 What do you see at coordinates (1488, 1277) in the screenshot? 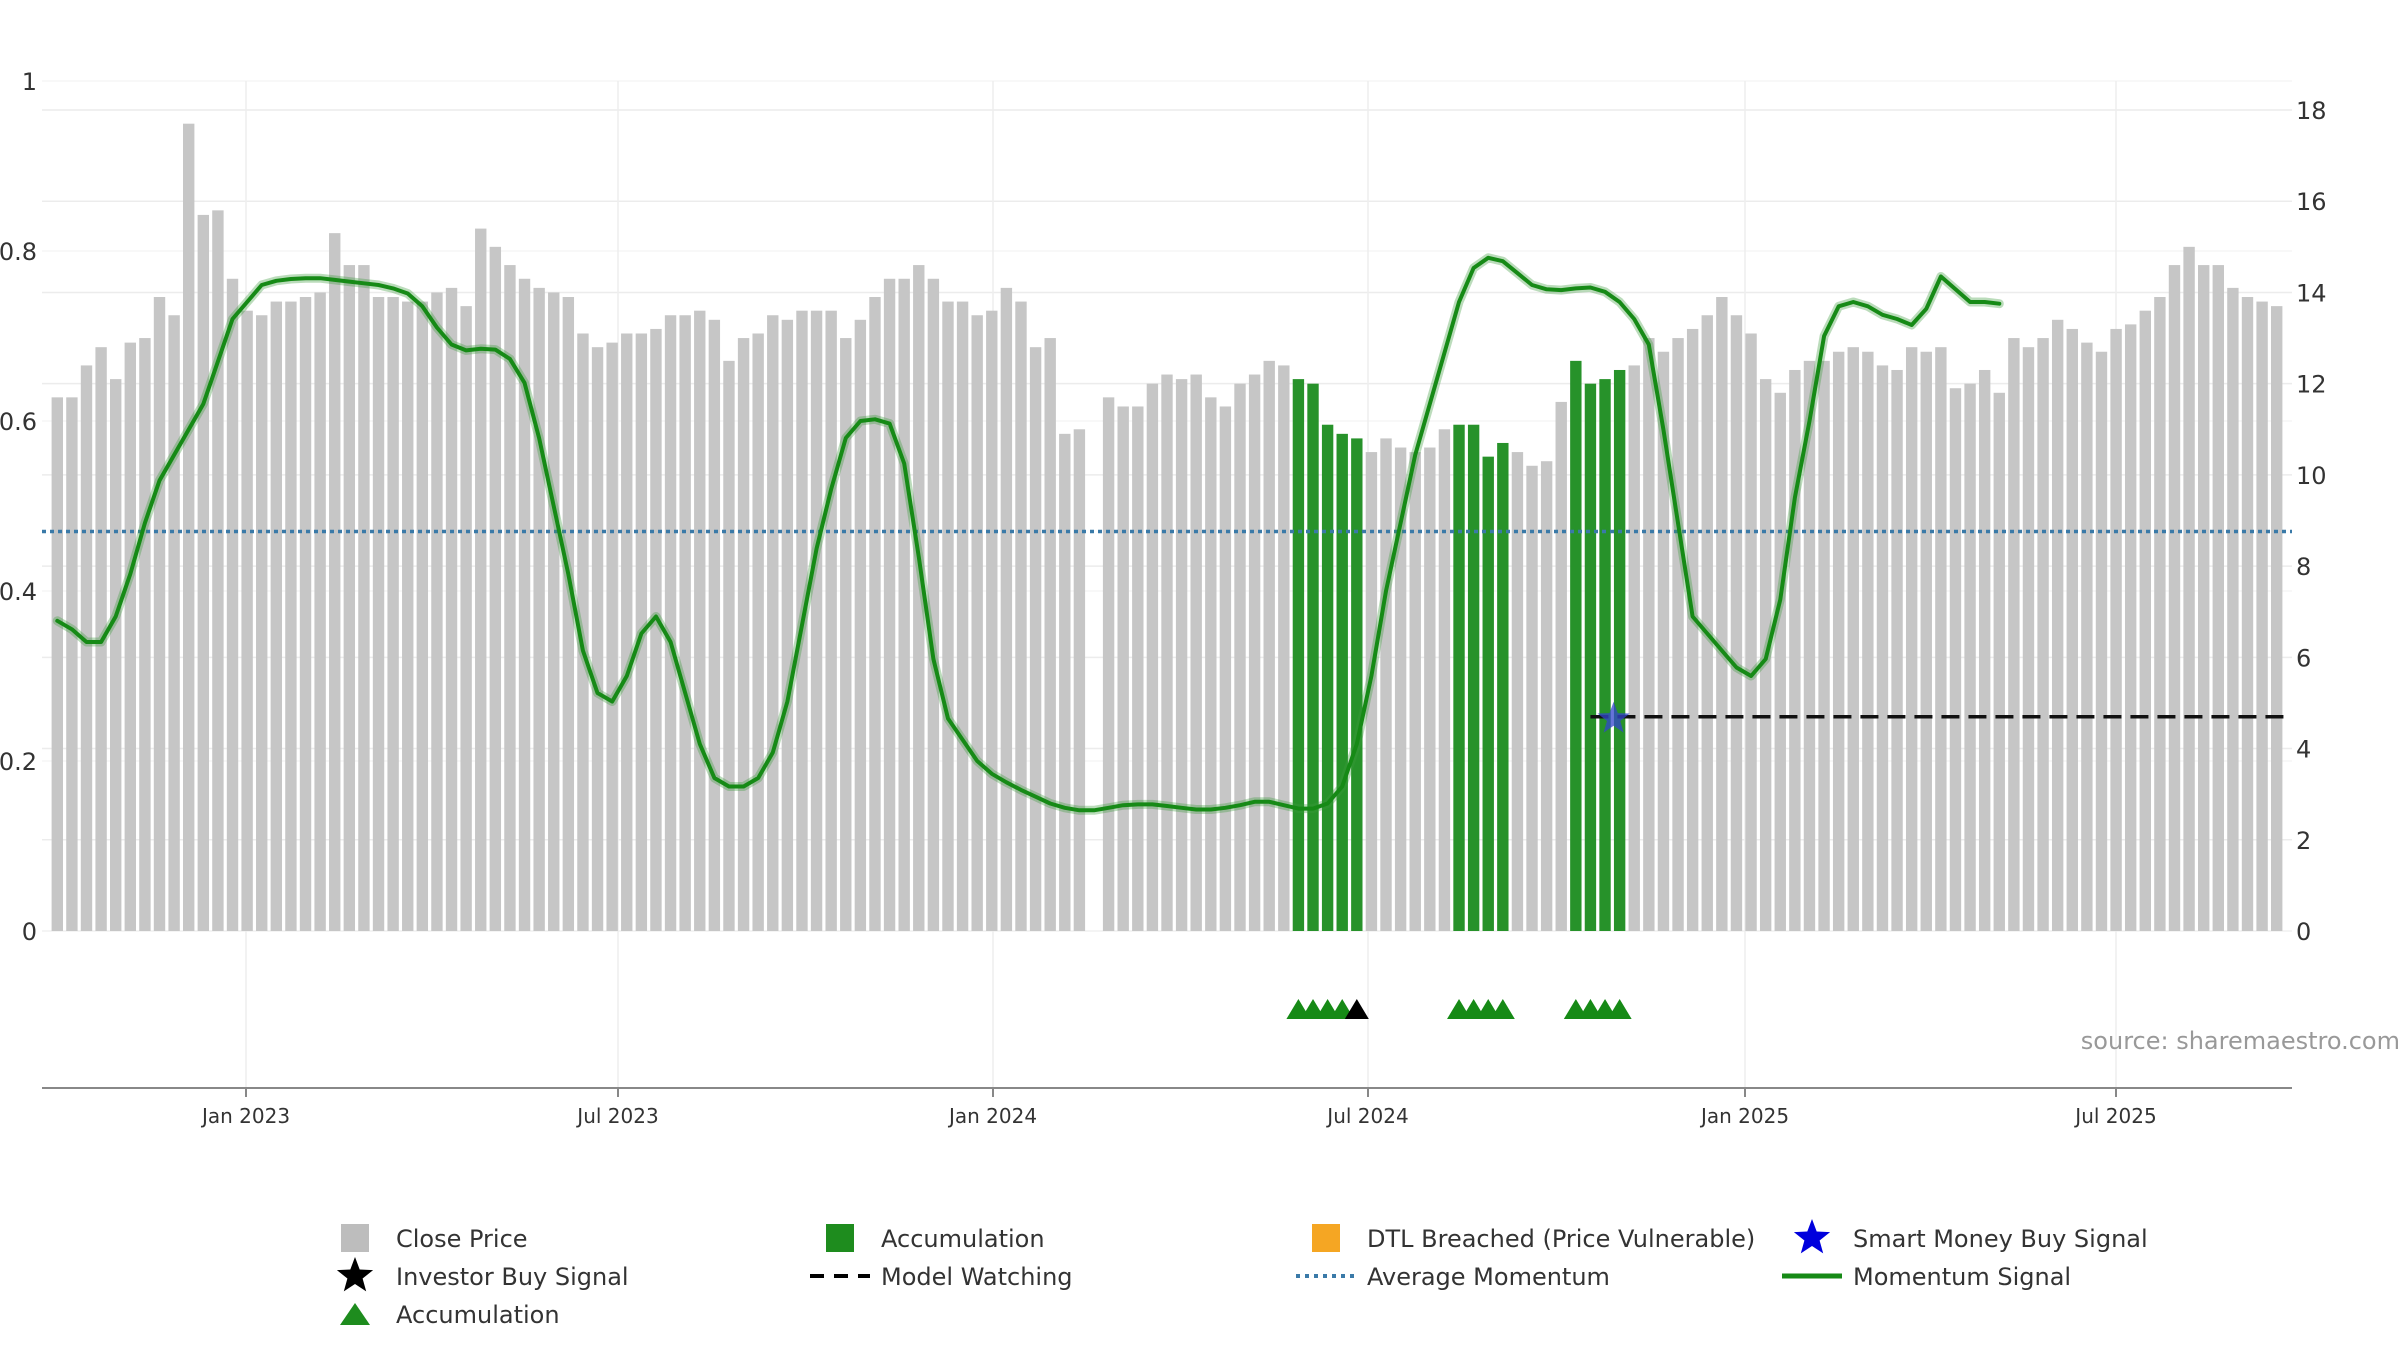
I see `legend-label: Average Momentum` at bounding box center [1488, 1277].